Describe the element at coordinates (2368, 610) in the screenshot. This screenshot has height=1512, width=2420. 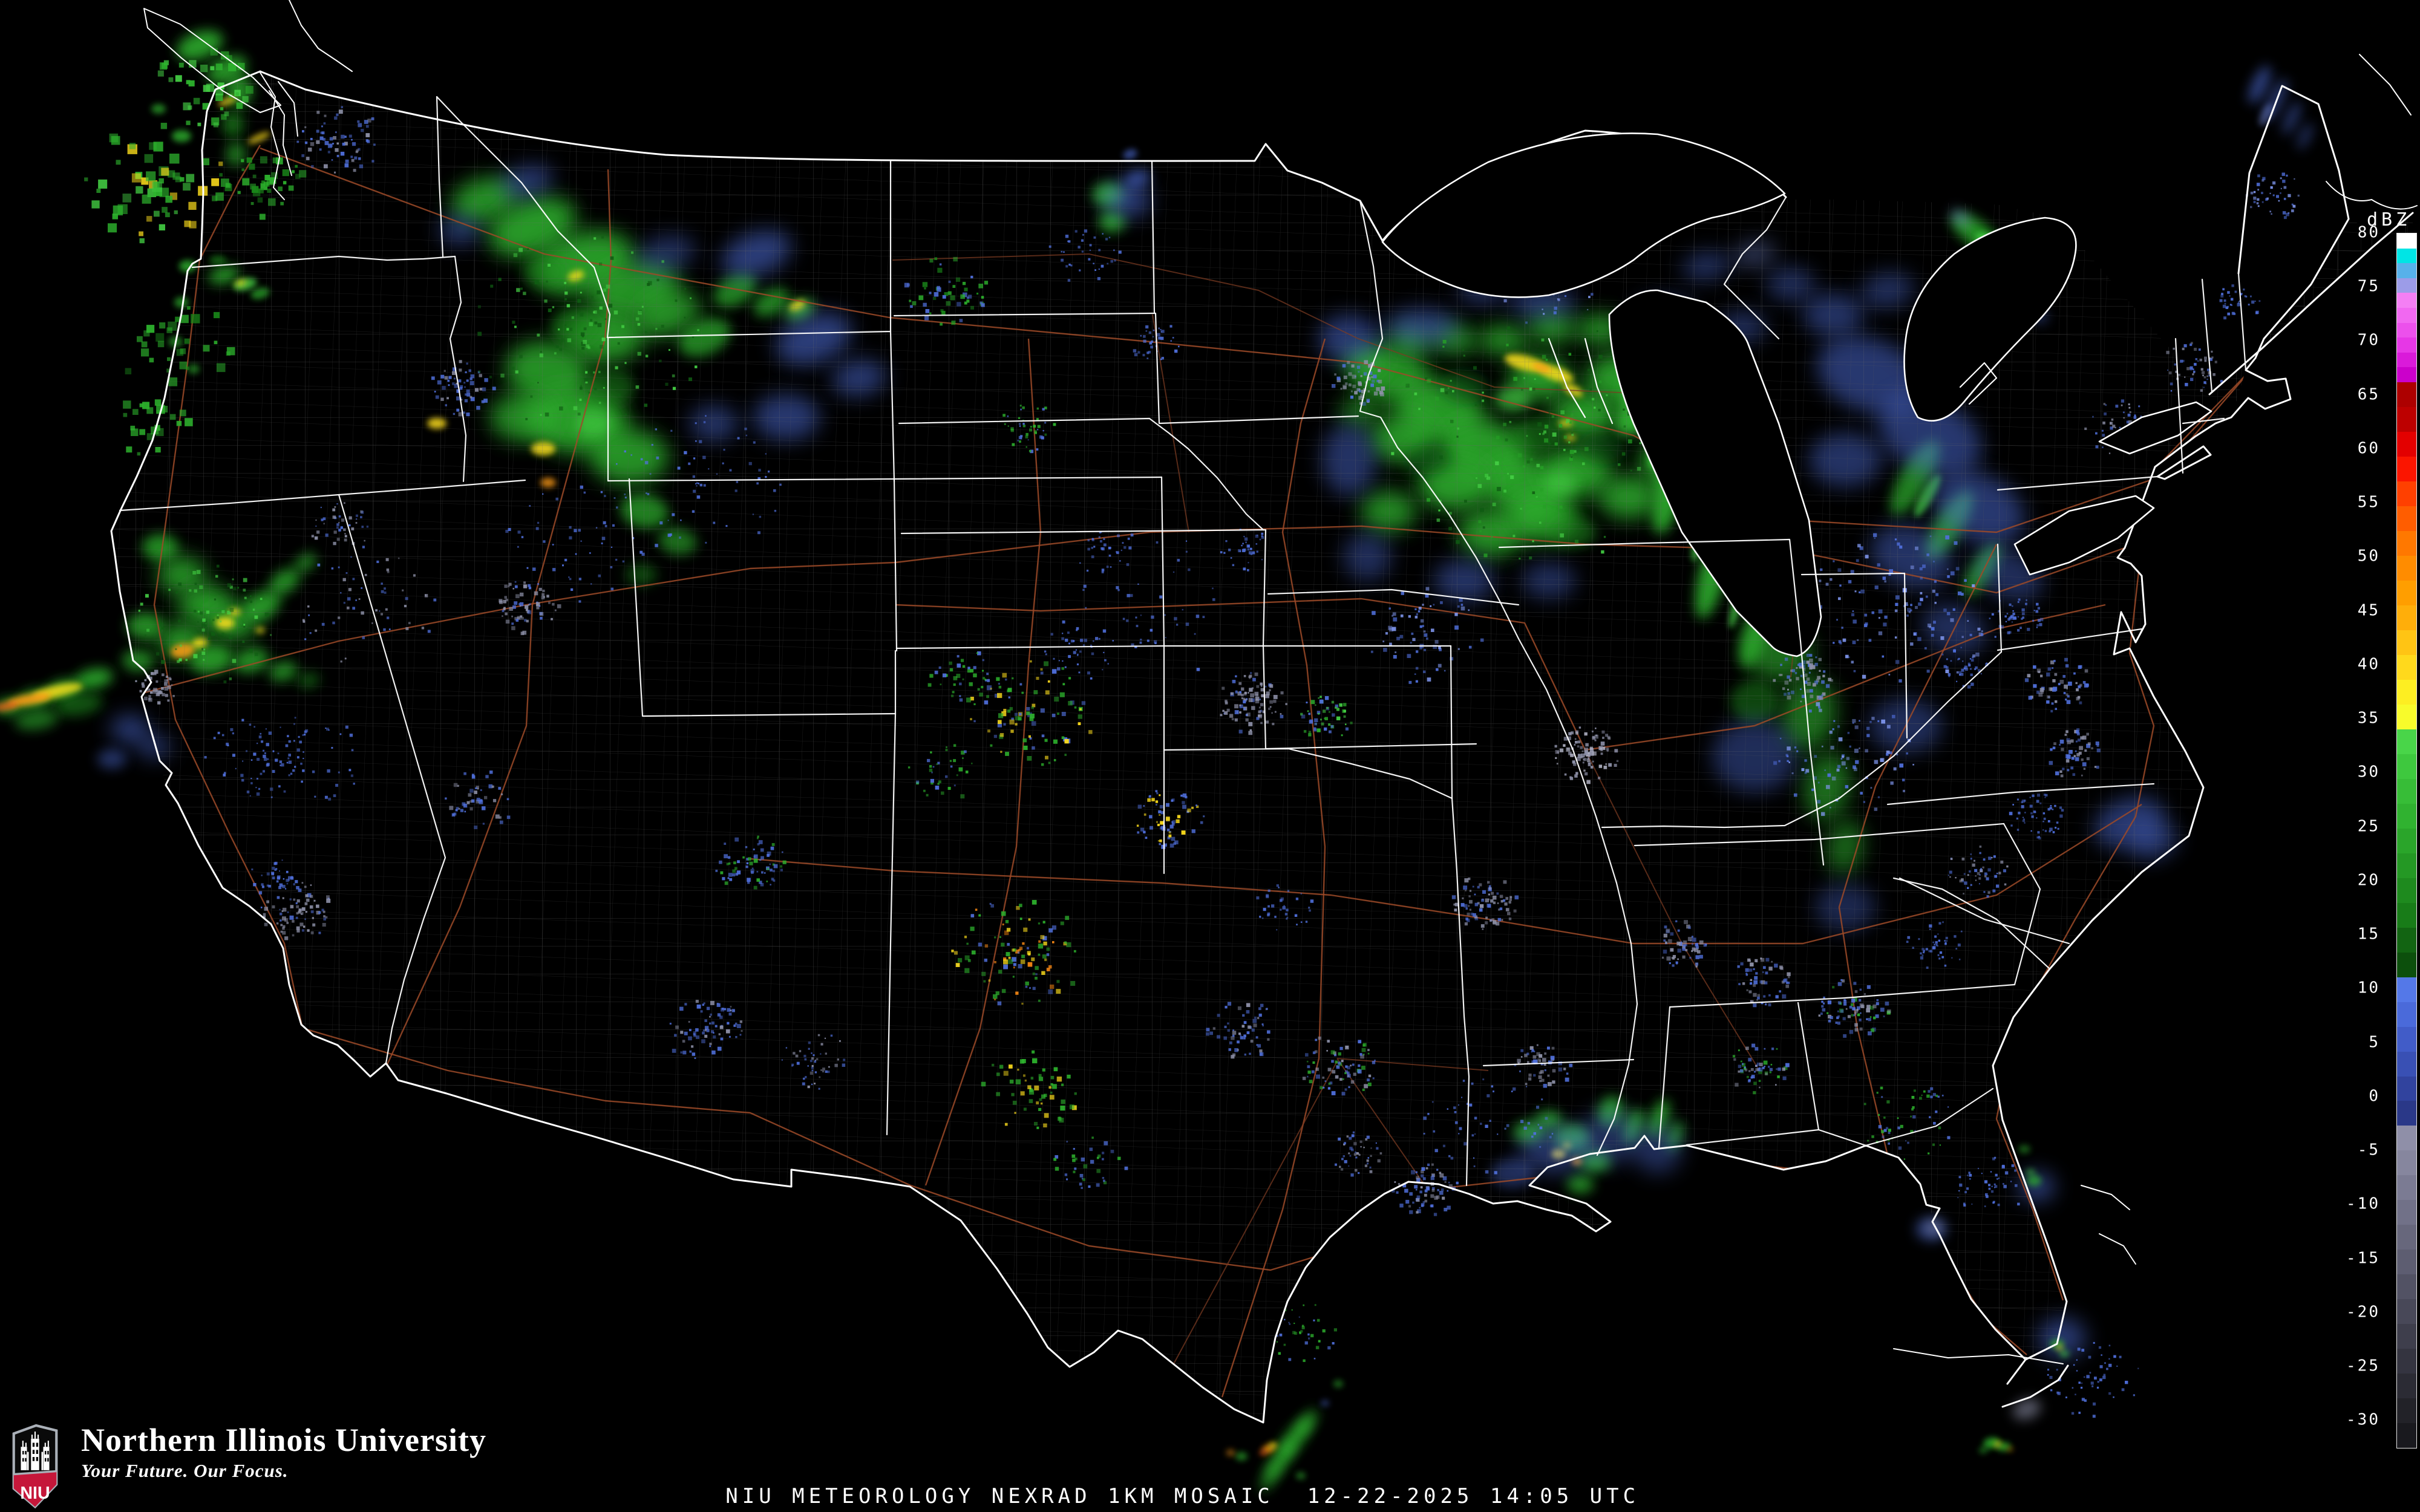
I see `colorbar-tick: 45` at that location.